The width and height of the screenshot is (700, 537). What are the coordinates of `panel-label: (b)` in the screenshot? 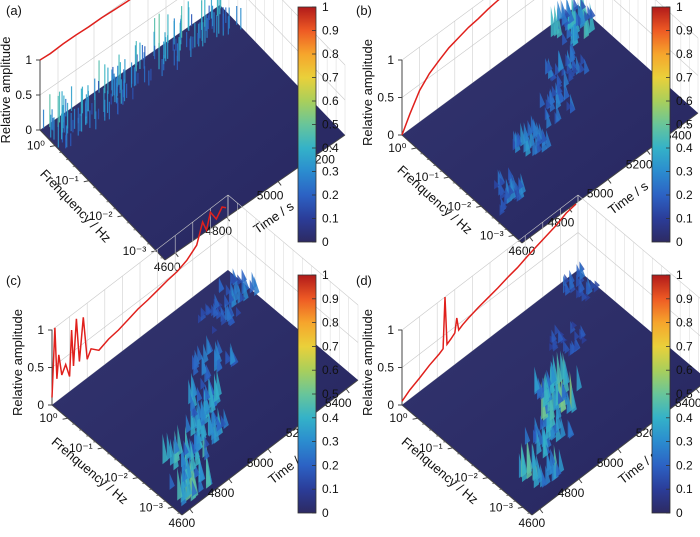 It's located at (364, 10).